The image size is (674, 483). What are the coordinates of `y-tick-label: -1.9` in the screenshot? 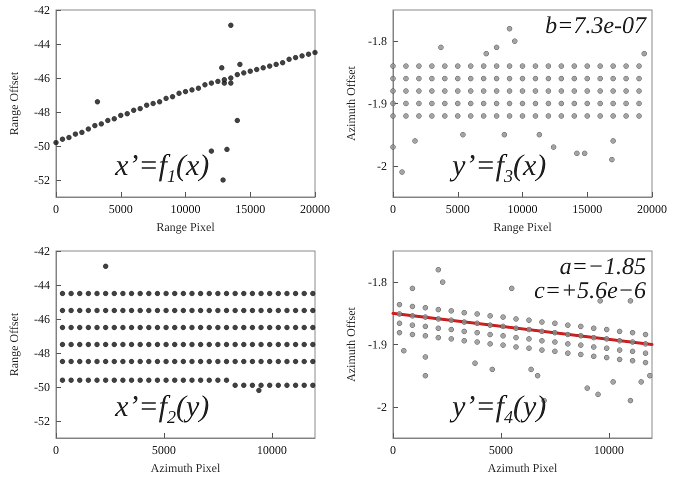 It's located at (377, 103).